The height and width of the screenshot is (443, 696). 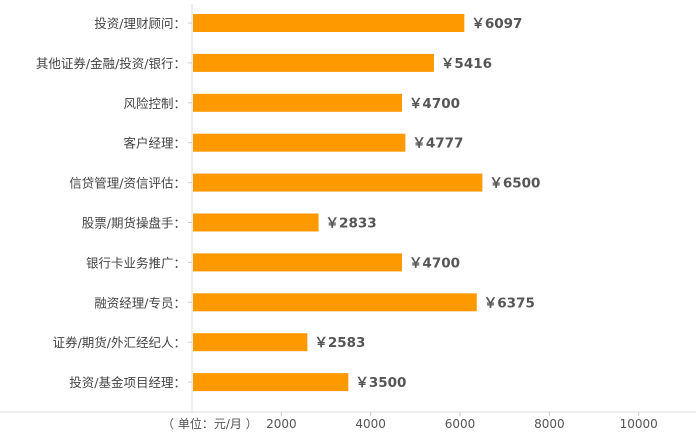 What do you see at coordinates (370, 424) in the screenshot?
I see `x-tick-label: 4000` at bounding box center [370, 424].